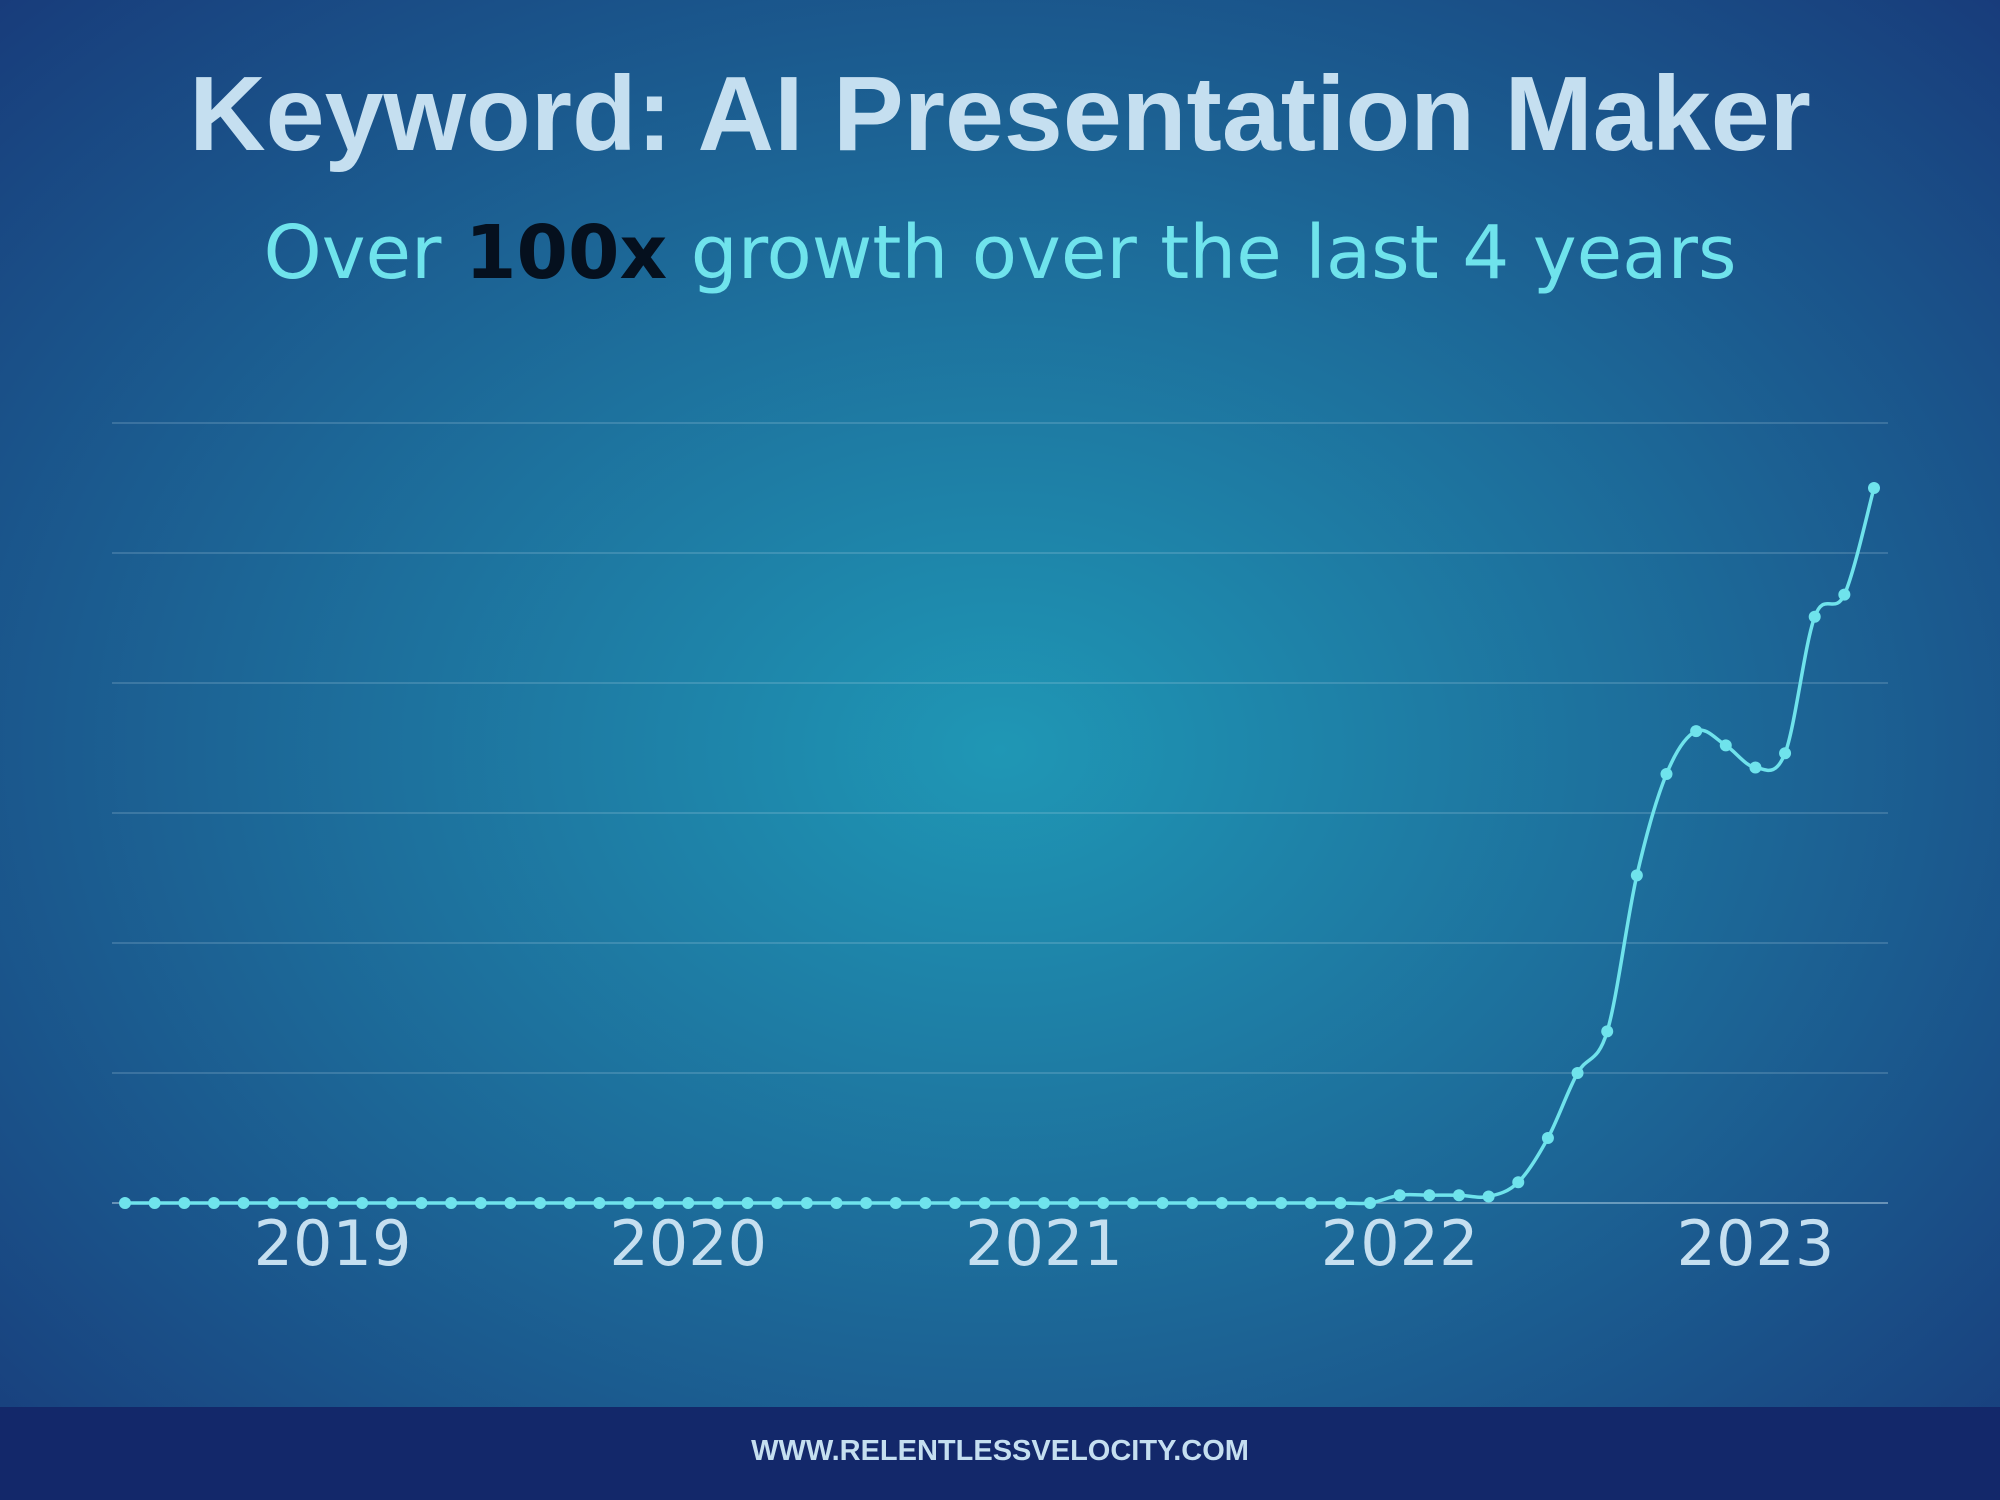 This screenshot has height=1500, width=2000. Describe the element at coordinates (1000, 114) in the screenshot. I see `chart-title: Keyword: AI Presentation Maker` at that location.